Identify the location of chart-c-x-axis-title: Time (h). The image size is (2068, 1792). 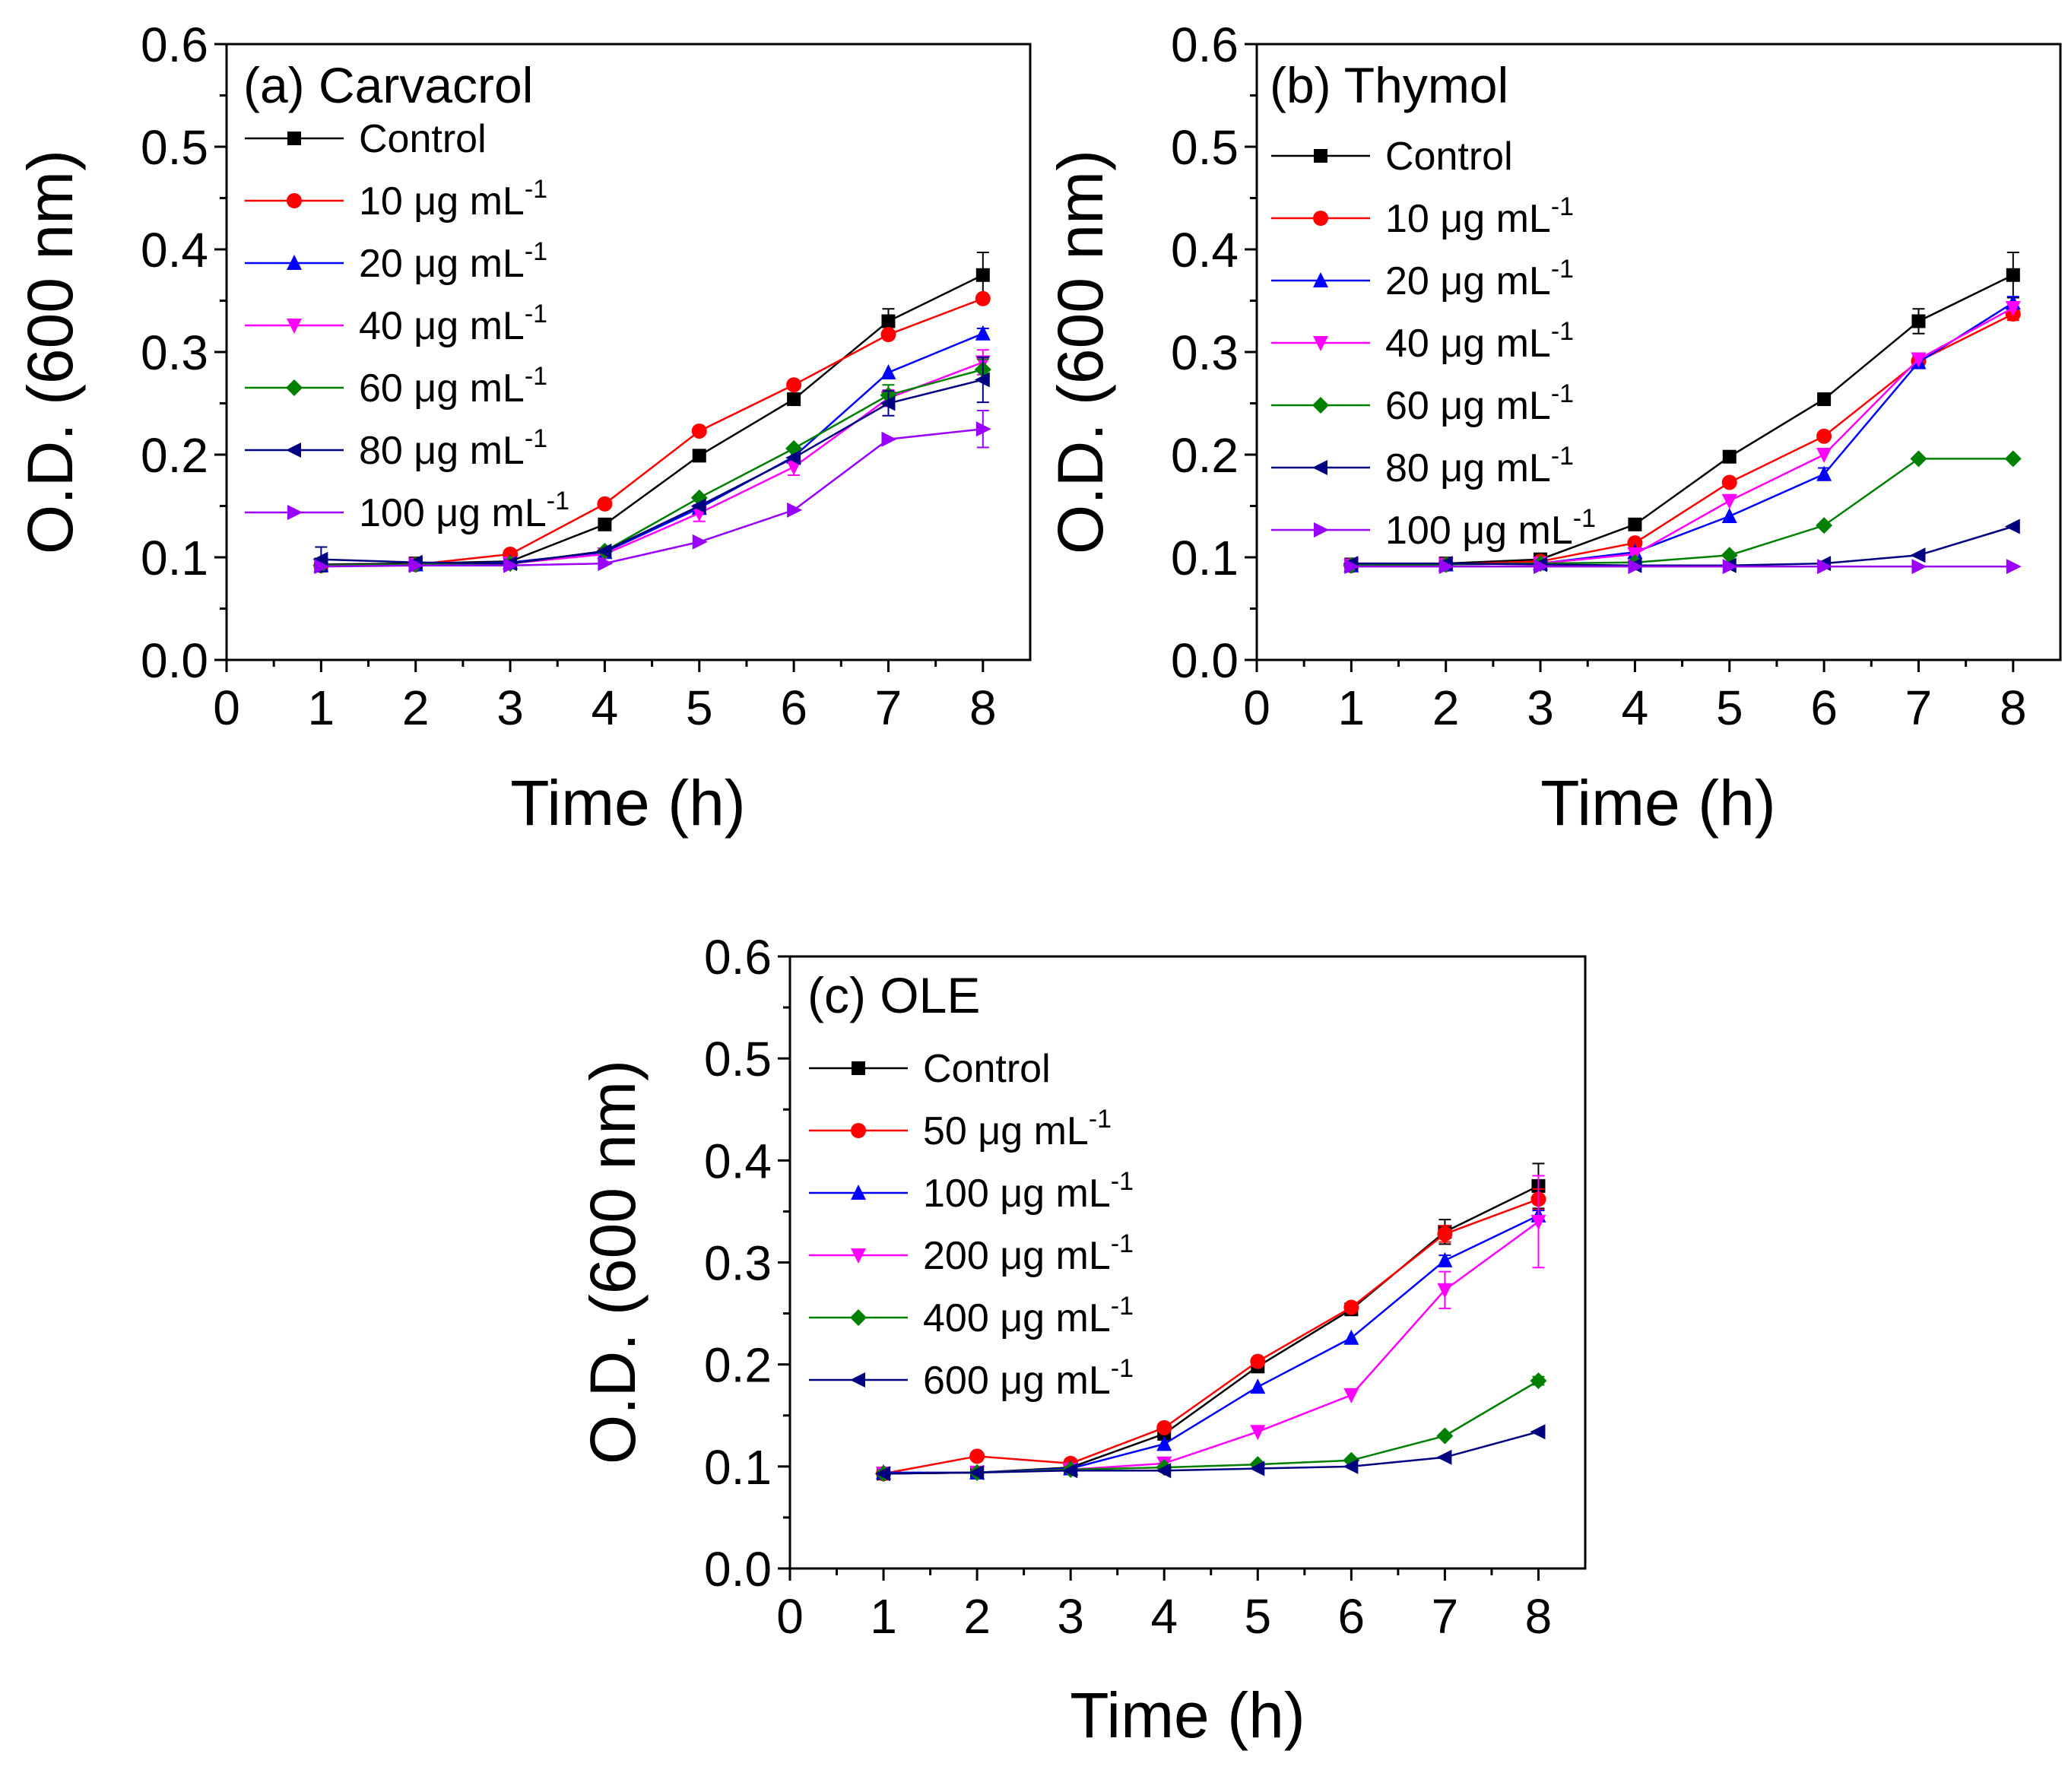
(1187, 1715).